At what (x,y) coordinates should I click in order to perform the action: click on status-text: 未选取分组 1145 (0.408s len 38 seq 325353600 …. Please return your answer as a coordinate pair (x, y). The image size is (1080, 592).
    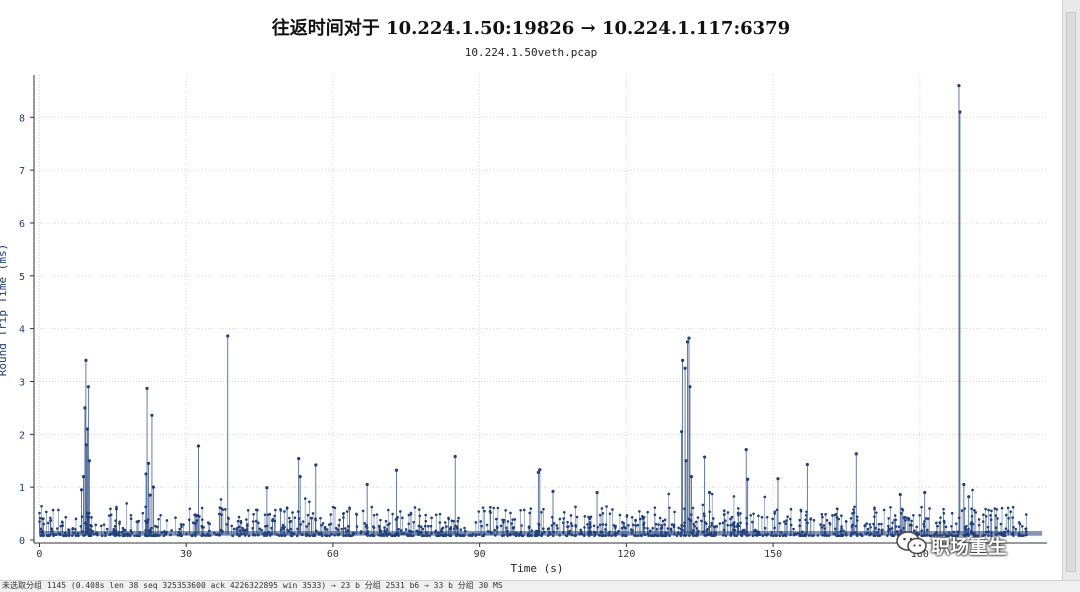
    Looking at the image, I should click on (252, 585).